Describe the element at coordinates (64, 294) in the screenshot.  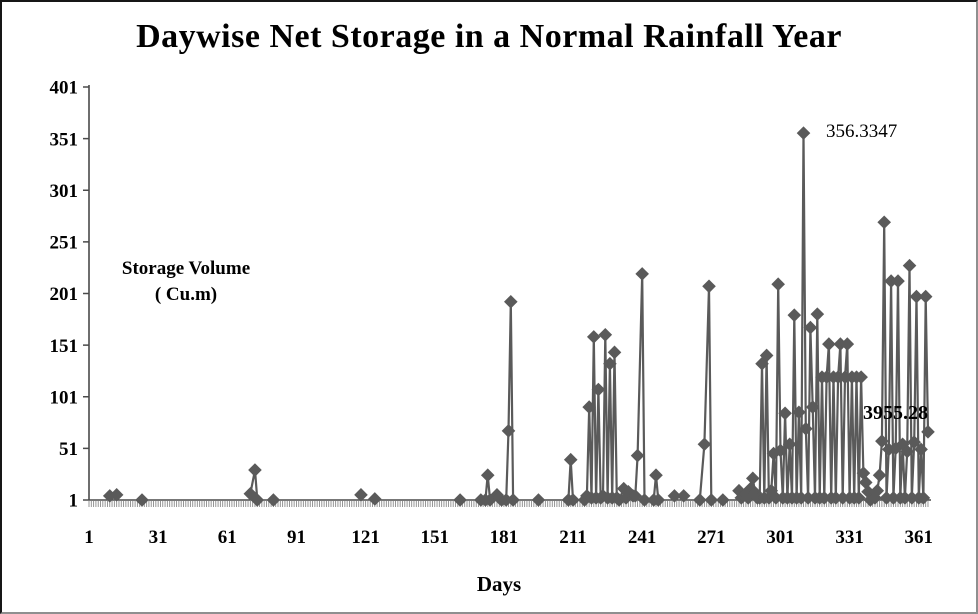
I see `y-tick-label: 201` at that location.